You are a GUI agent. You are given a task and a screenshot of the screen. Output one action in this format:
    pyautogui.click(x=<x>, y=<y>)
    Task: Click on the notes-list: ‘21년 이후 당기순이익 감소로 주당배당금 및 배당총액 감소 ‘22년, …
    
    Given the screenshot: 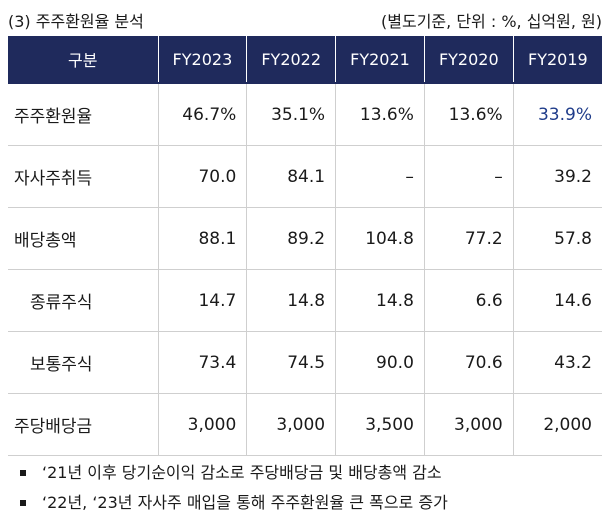 What is the action you would take?
    pyautogui.click(x=234, y=492)
    